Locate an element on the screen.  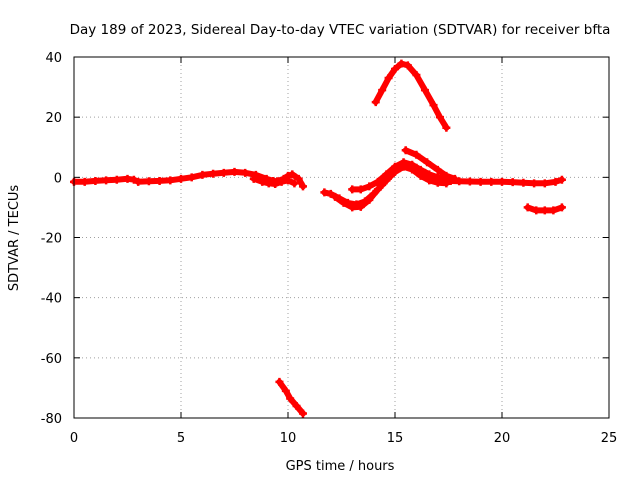
series-line-arc-hump is located at coordinates (411, 95).